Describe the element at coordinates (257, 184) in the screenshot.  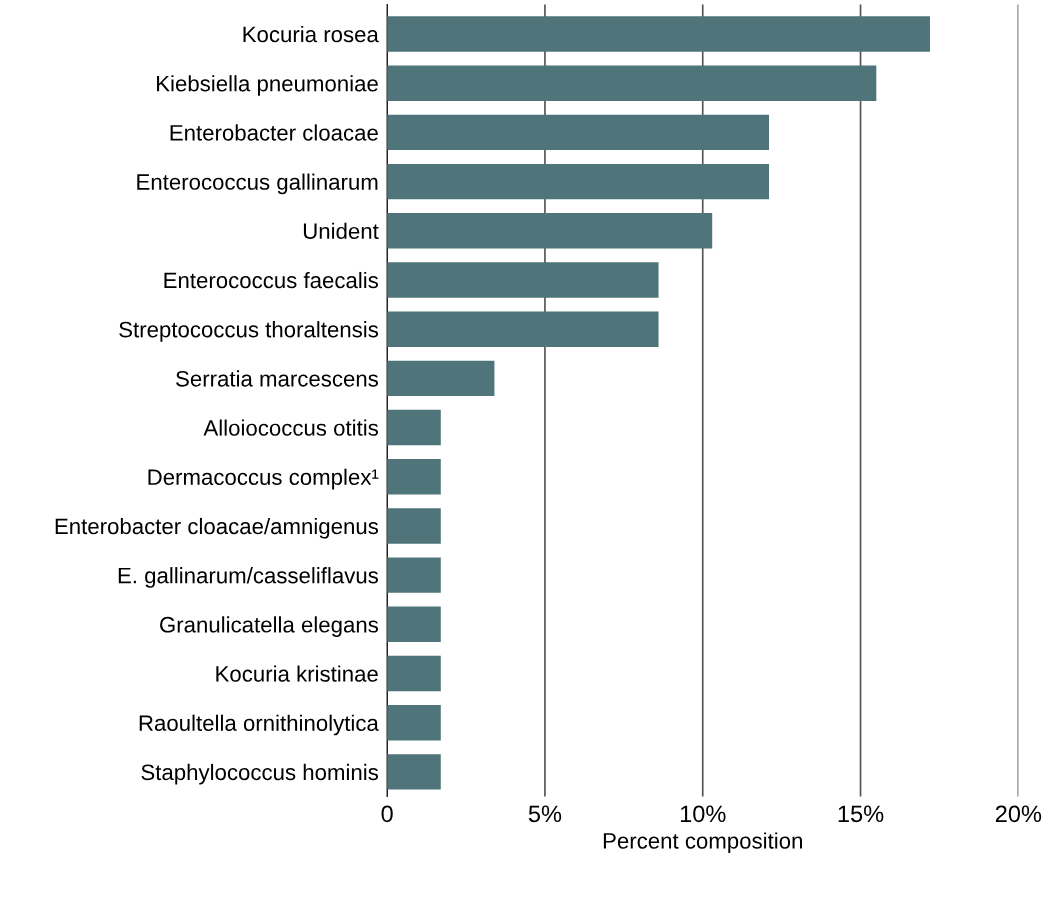
I see `y-tick-label: Enterococcus gallinarum` at that location.